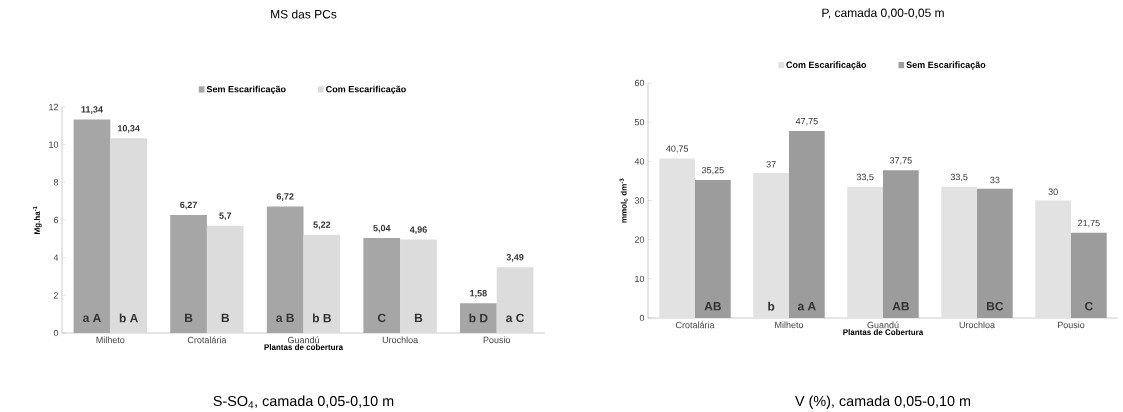  I want to click on y-tick-label: 6, so click(56, 220).